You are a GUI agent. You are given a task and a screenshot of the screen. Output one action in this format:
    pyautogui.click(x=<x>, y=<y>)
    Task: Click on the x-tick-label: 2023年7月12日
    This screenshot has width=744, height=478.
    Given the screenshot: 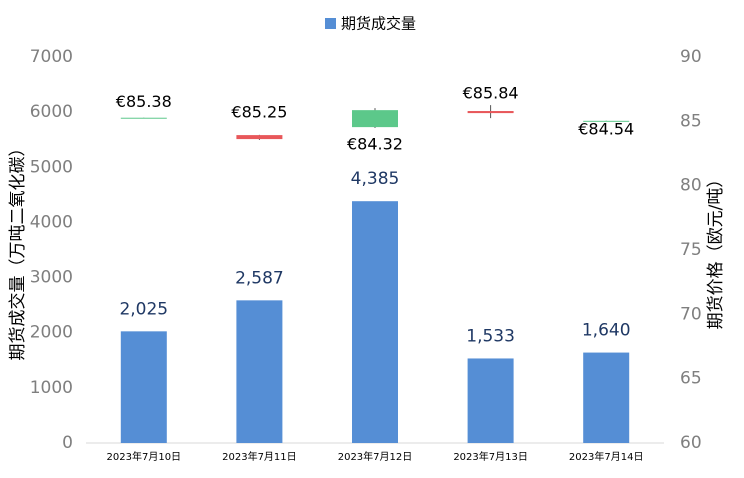 What is the action you would take?
    pyautogui.click(x=375, y=456)
    